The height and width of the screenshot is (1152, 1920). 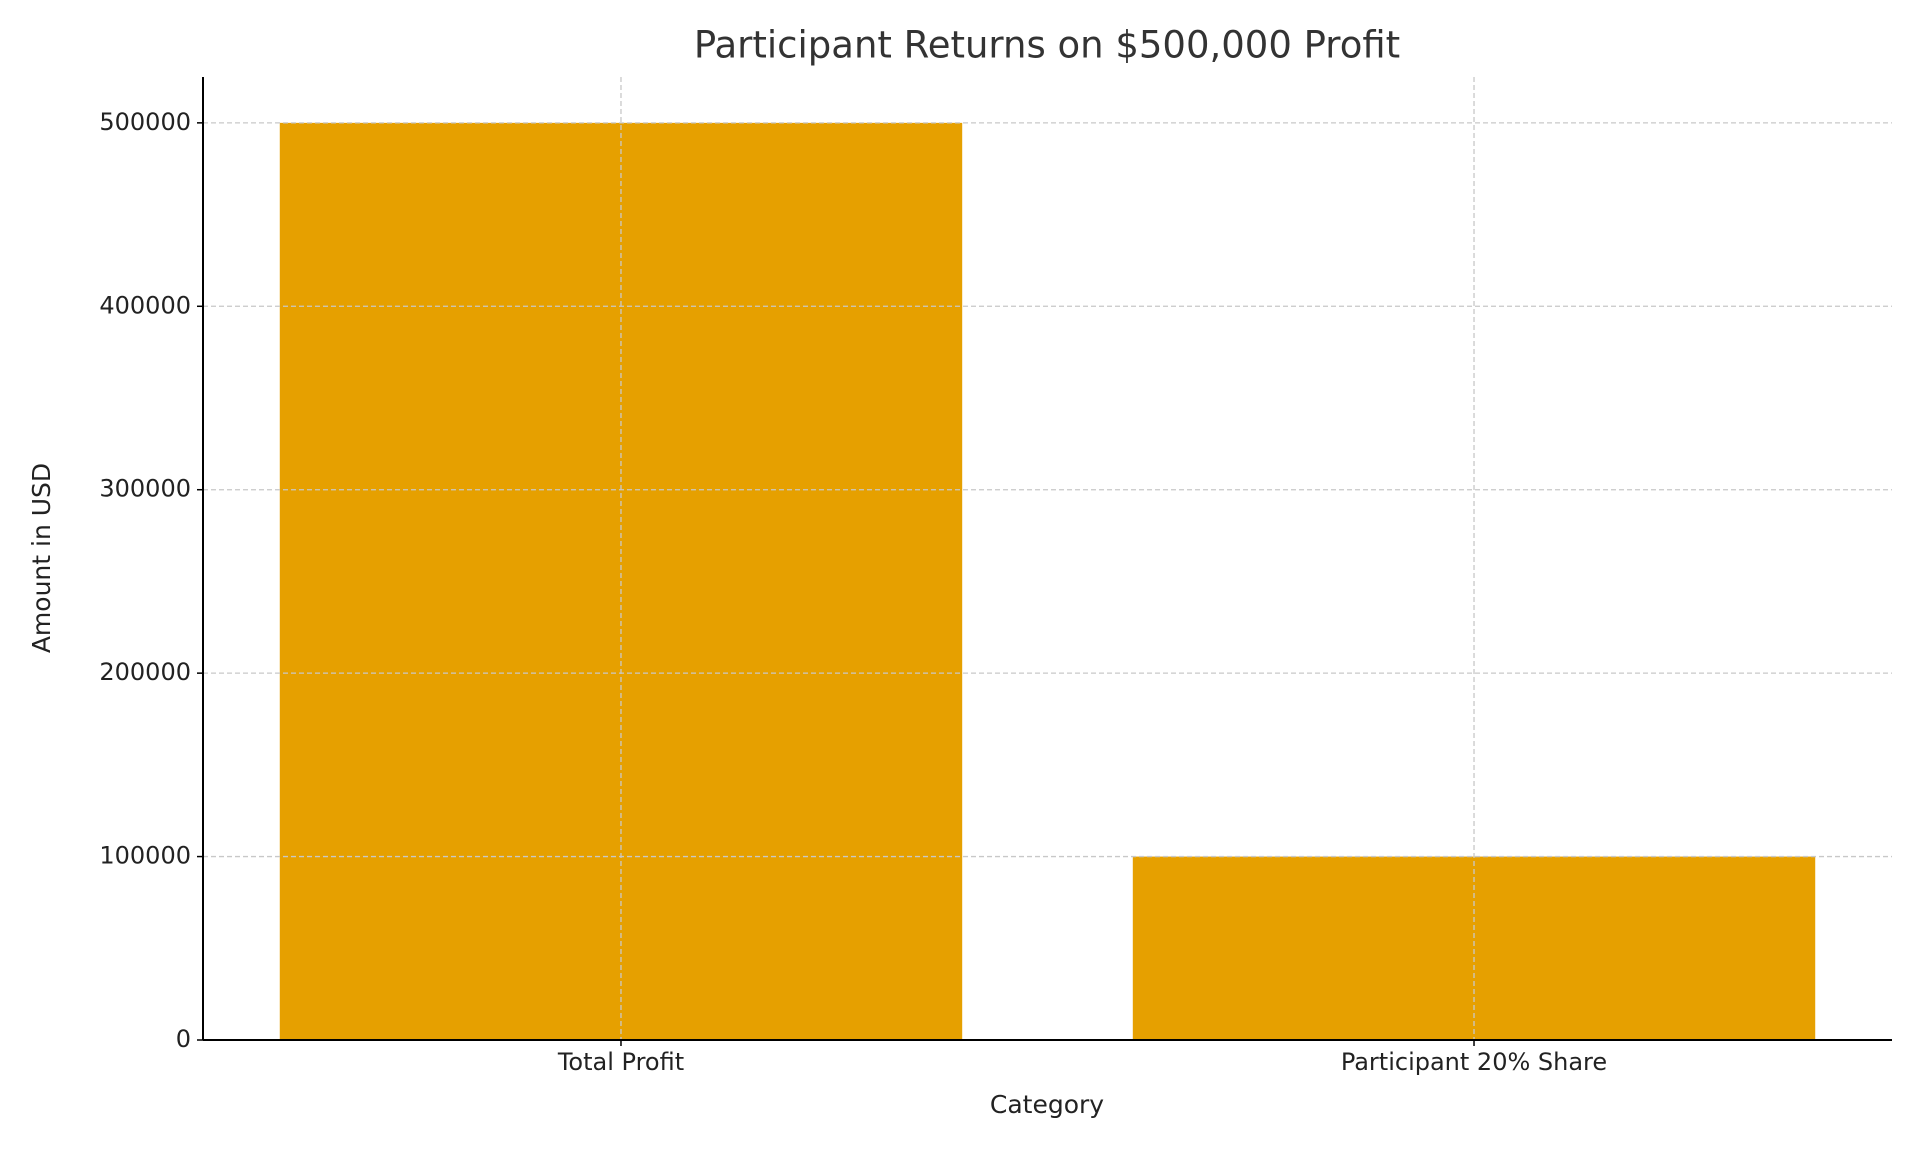 What do you see at coordinates (145, 489) in the screenshot?
I see `y-tick-label: 300000` at bounding box center [145, 489].